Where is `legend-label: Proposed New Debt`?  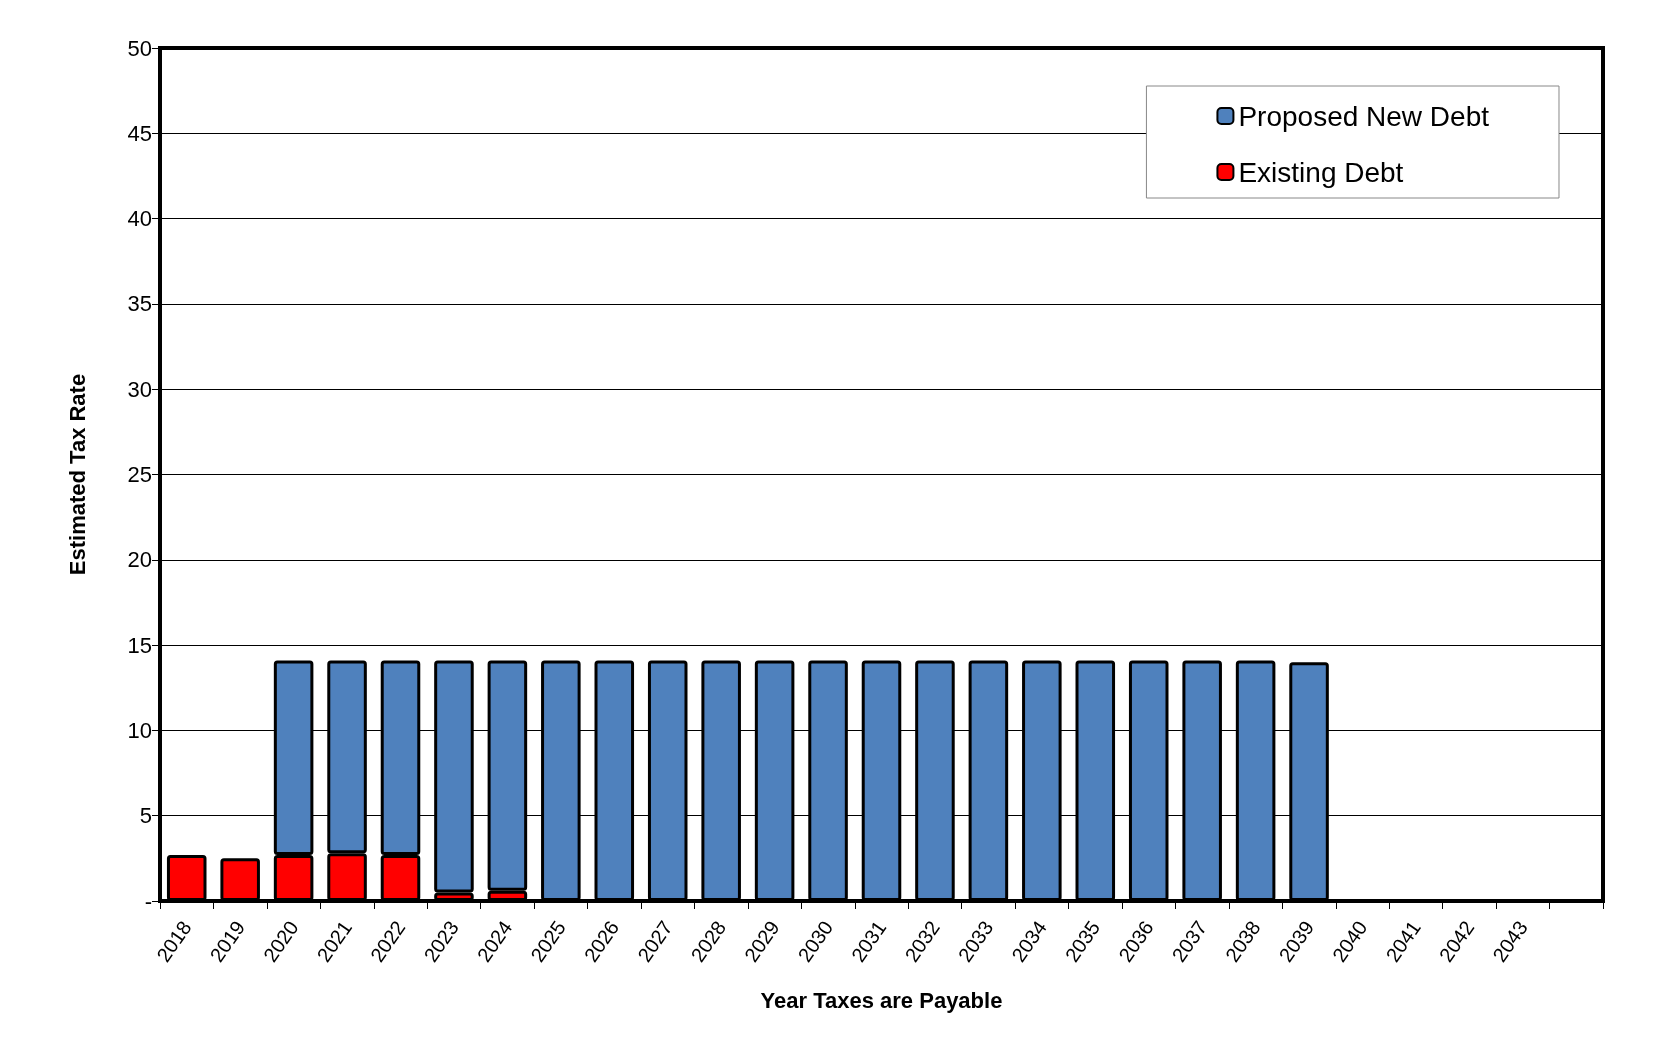
legend-label: Proposed New Debt is located at coordinates (1364, 116).